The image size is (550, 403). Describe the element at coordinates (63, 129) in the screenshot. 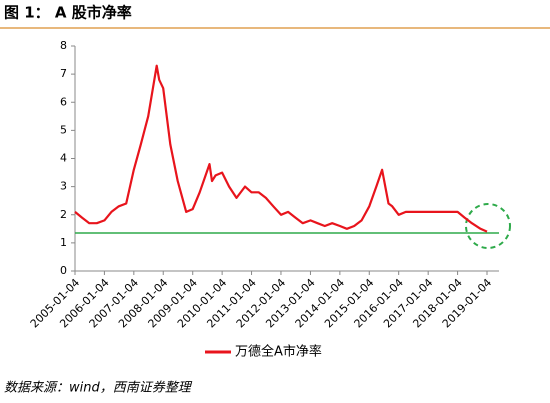

I see `y-tick-label: 5` at that location.